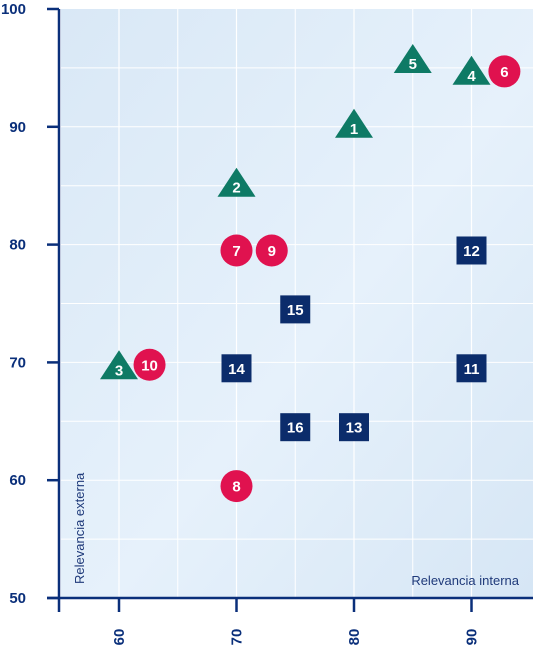 The width and height of the screenshot is (533, 657). What do you see at coordinates (413, 64) in the screenshot?
I see `marker-label: 5` at bounding box center [413, 64].